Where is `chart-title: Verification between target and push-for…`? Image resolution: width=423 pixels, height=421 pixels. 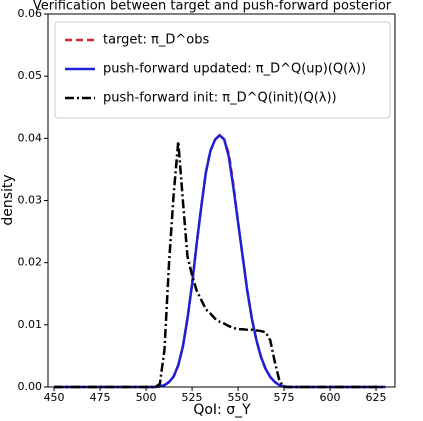 chart-title: Verification between target and push-for… is located at coordinates (212, 7).